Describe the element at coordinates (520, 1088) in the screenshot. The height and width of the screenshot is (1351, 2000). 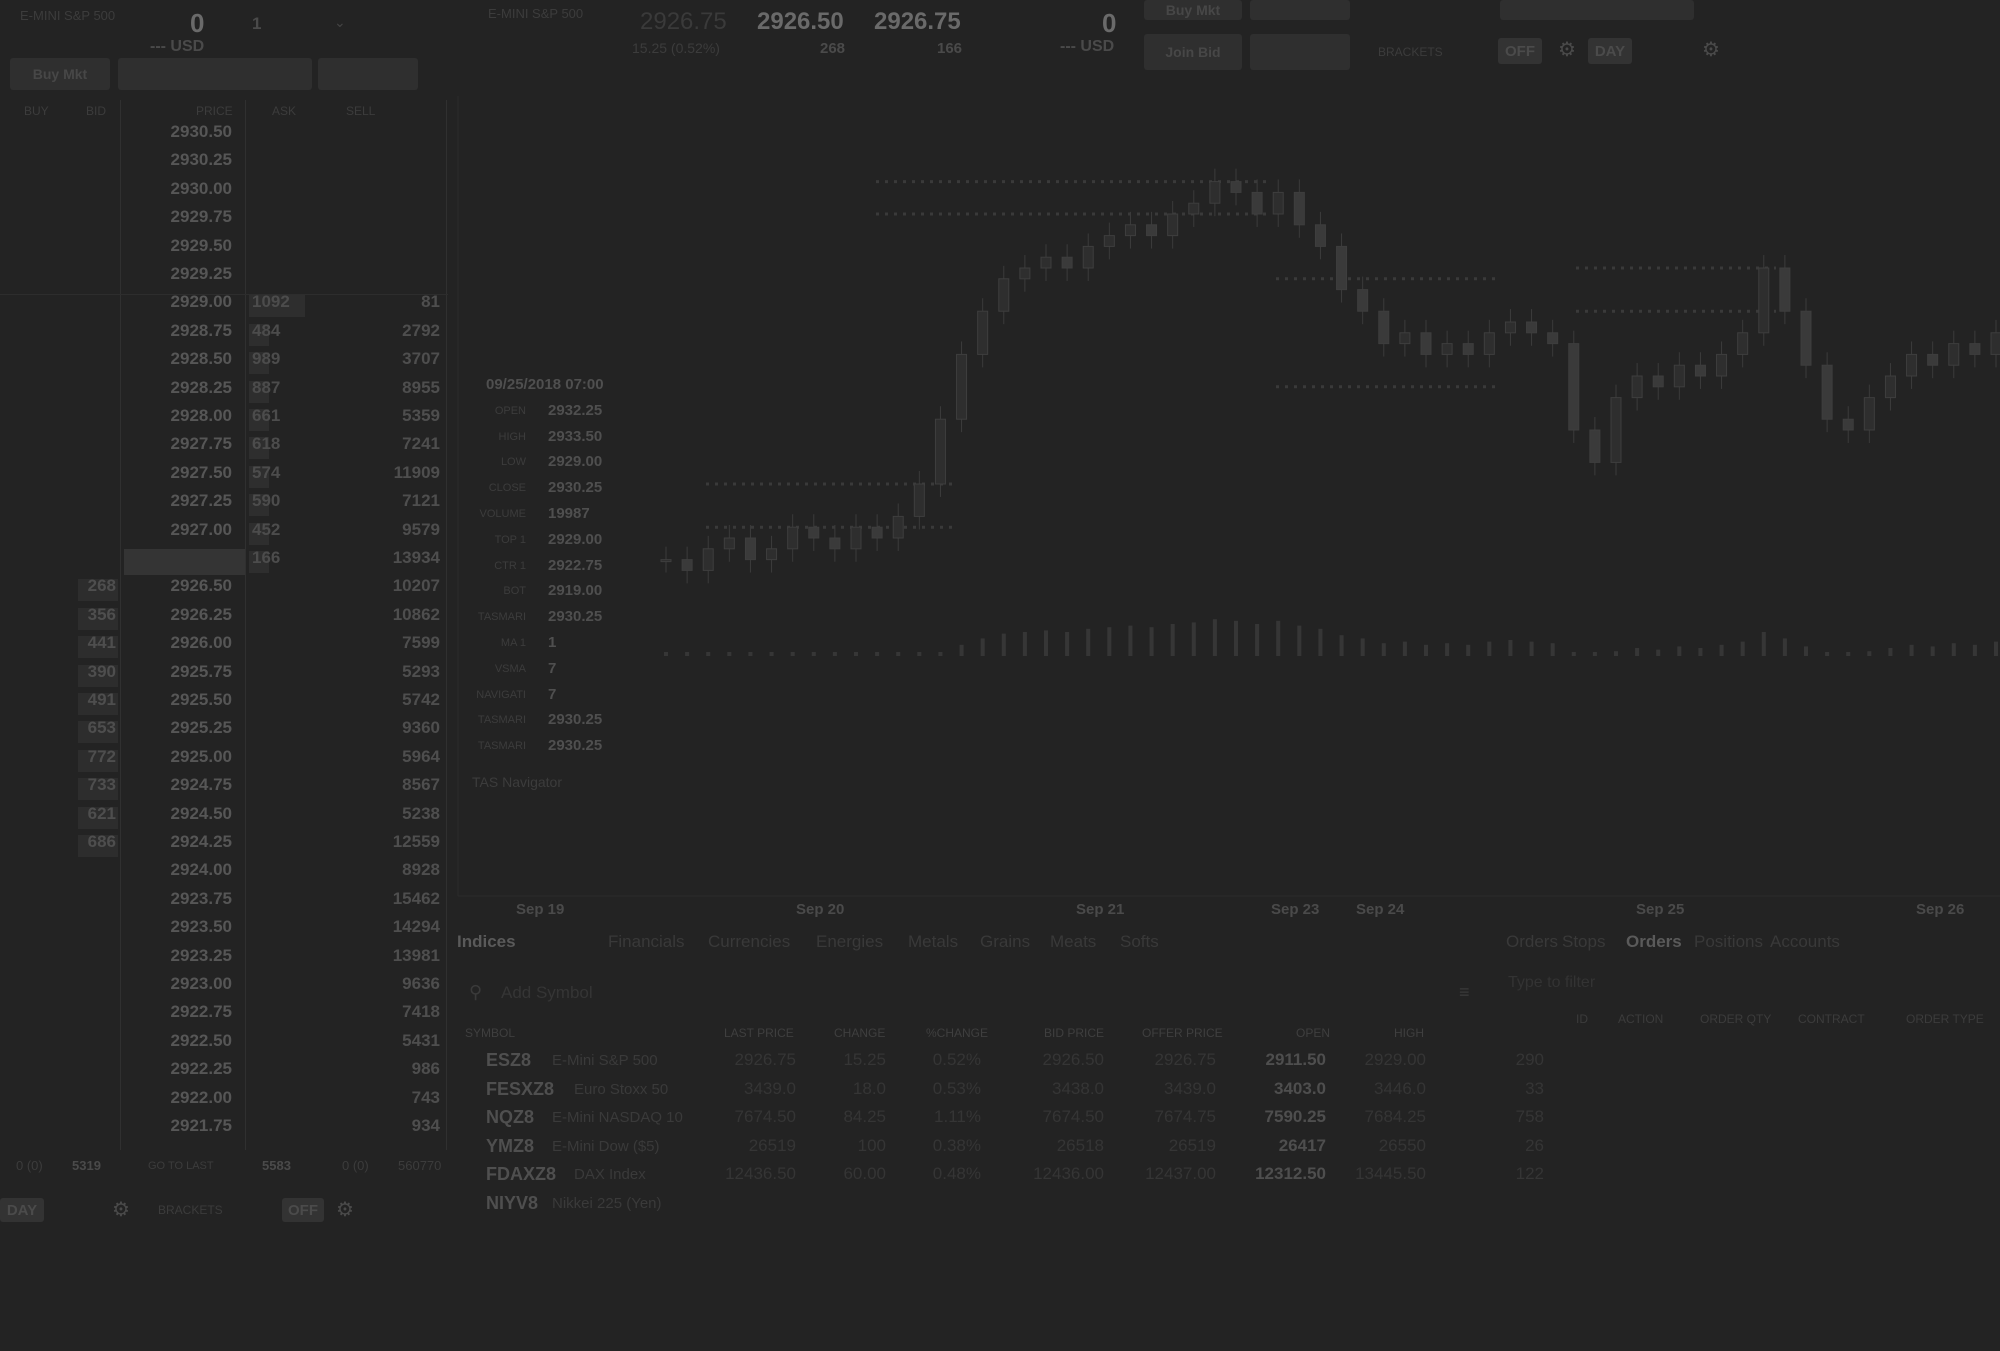
I see `watchlist-symbol: FESXZ8` at that location.